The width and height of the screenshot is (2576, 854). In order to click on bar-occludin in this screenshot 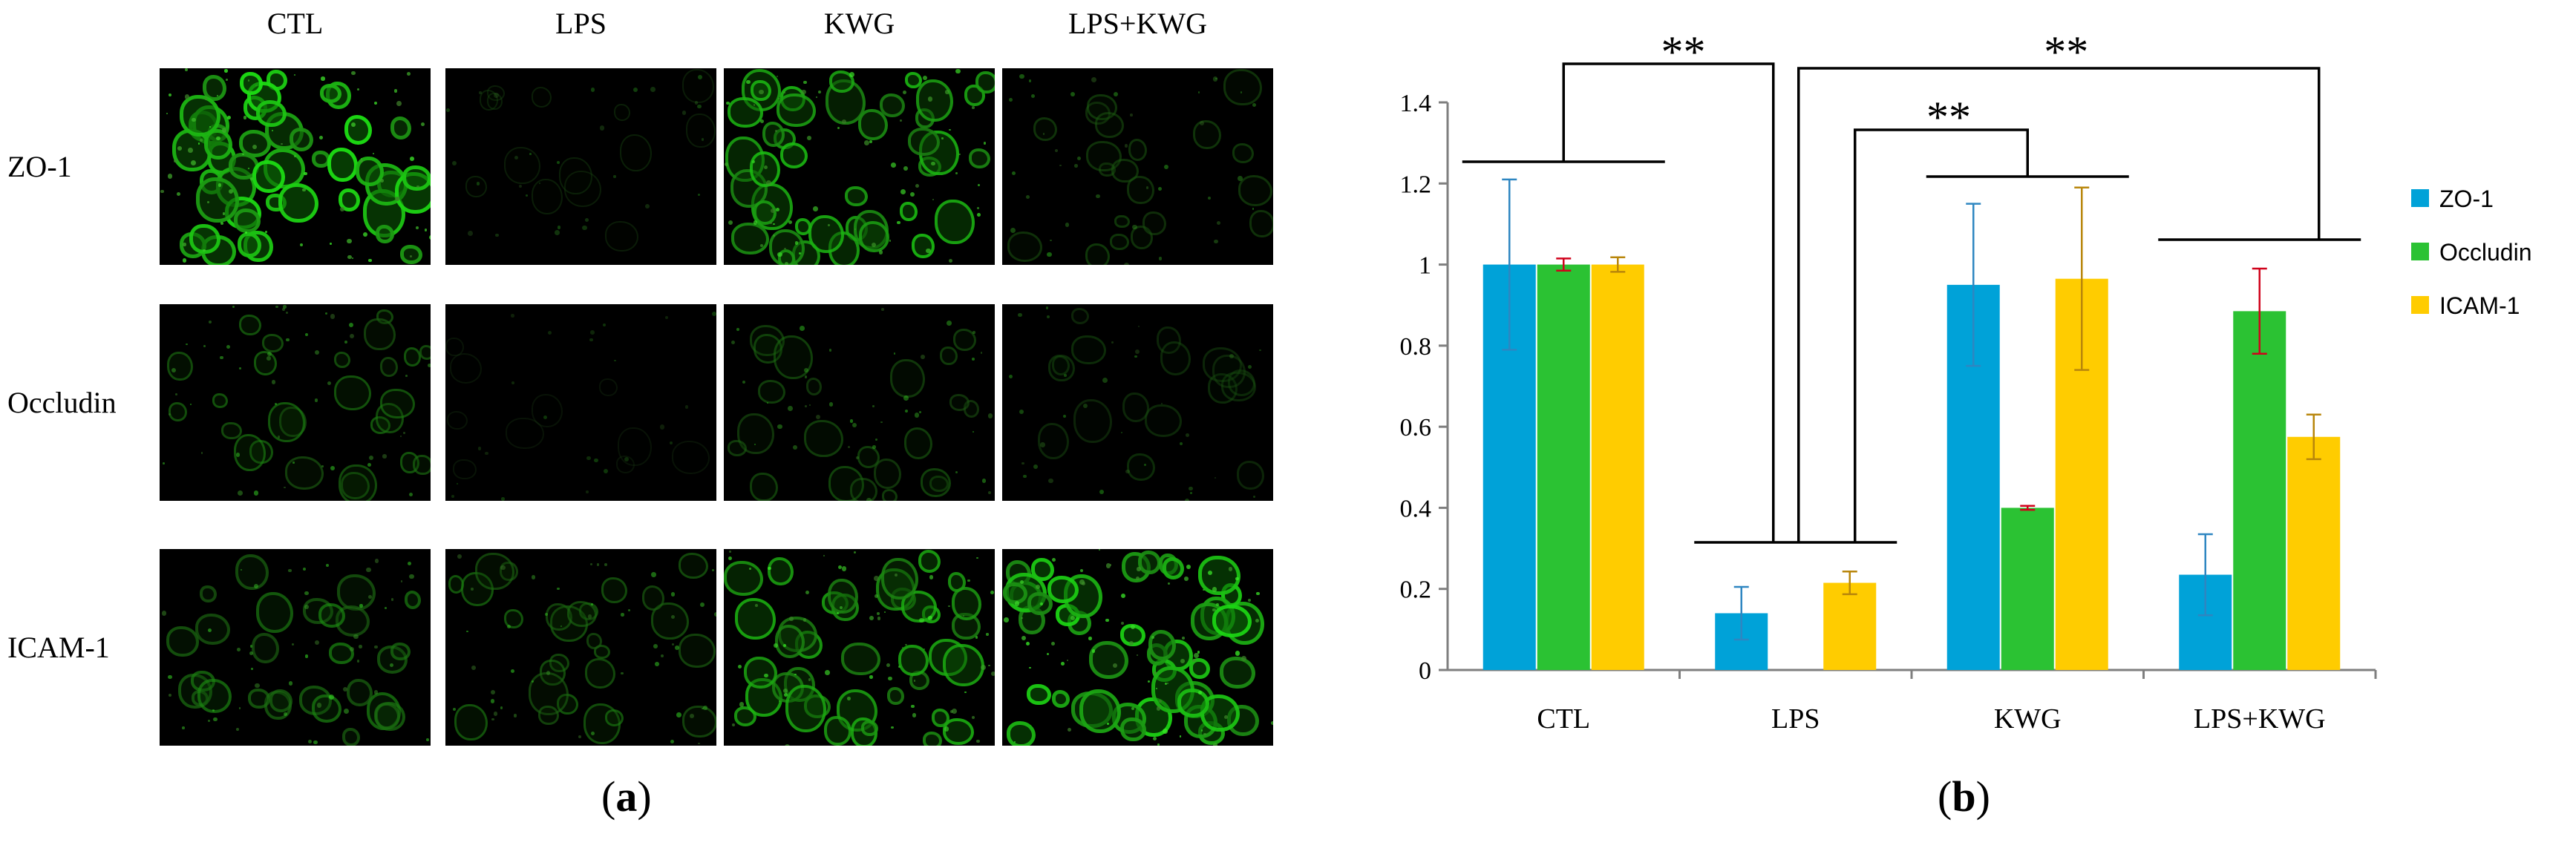, I will do `click(1564, 467)`.